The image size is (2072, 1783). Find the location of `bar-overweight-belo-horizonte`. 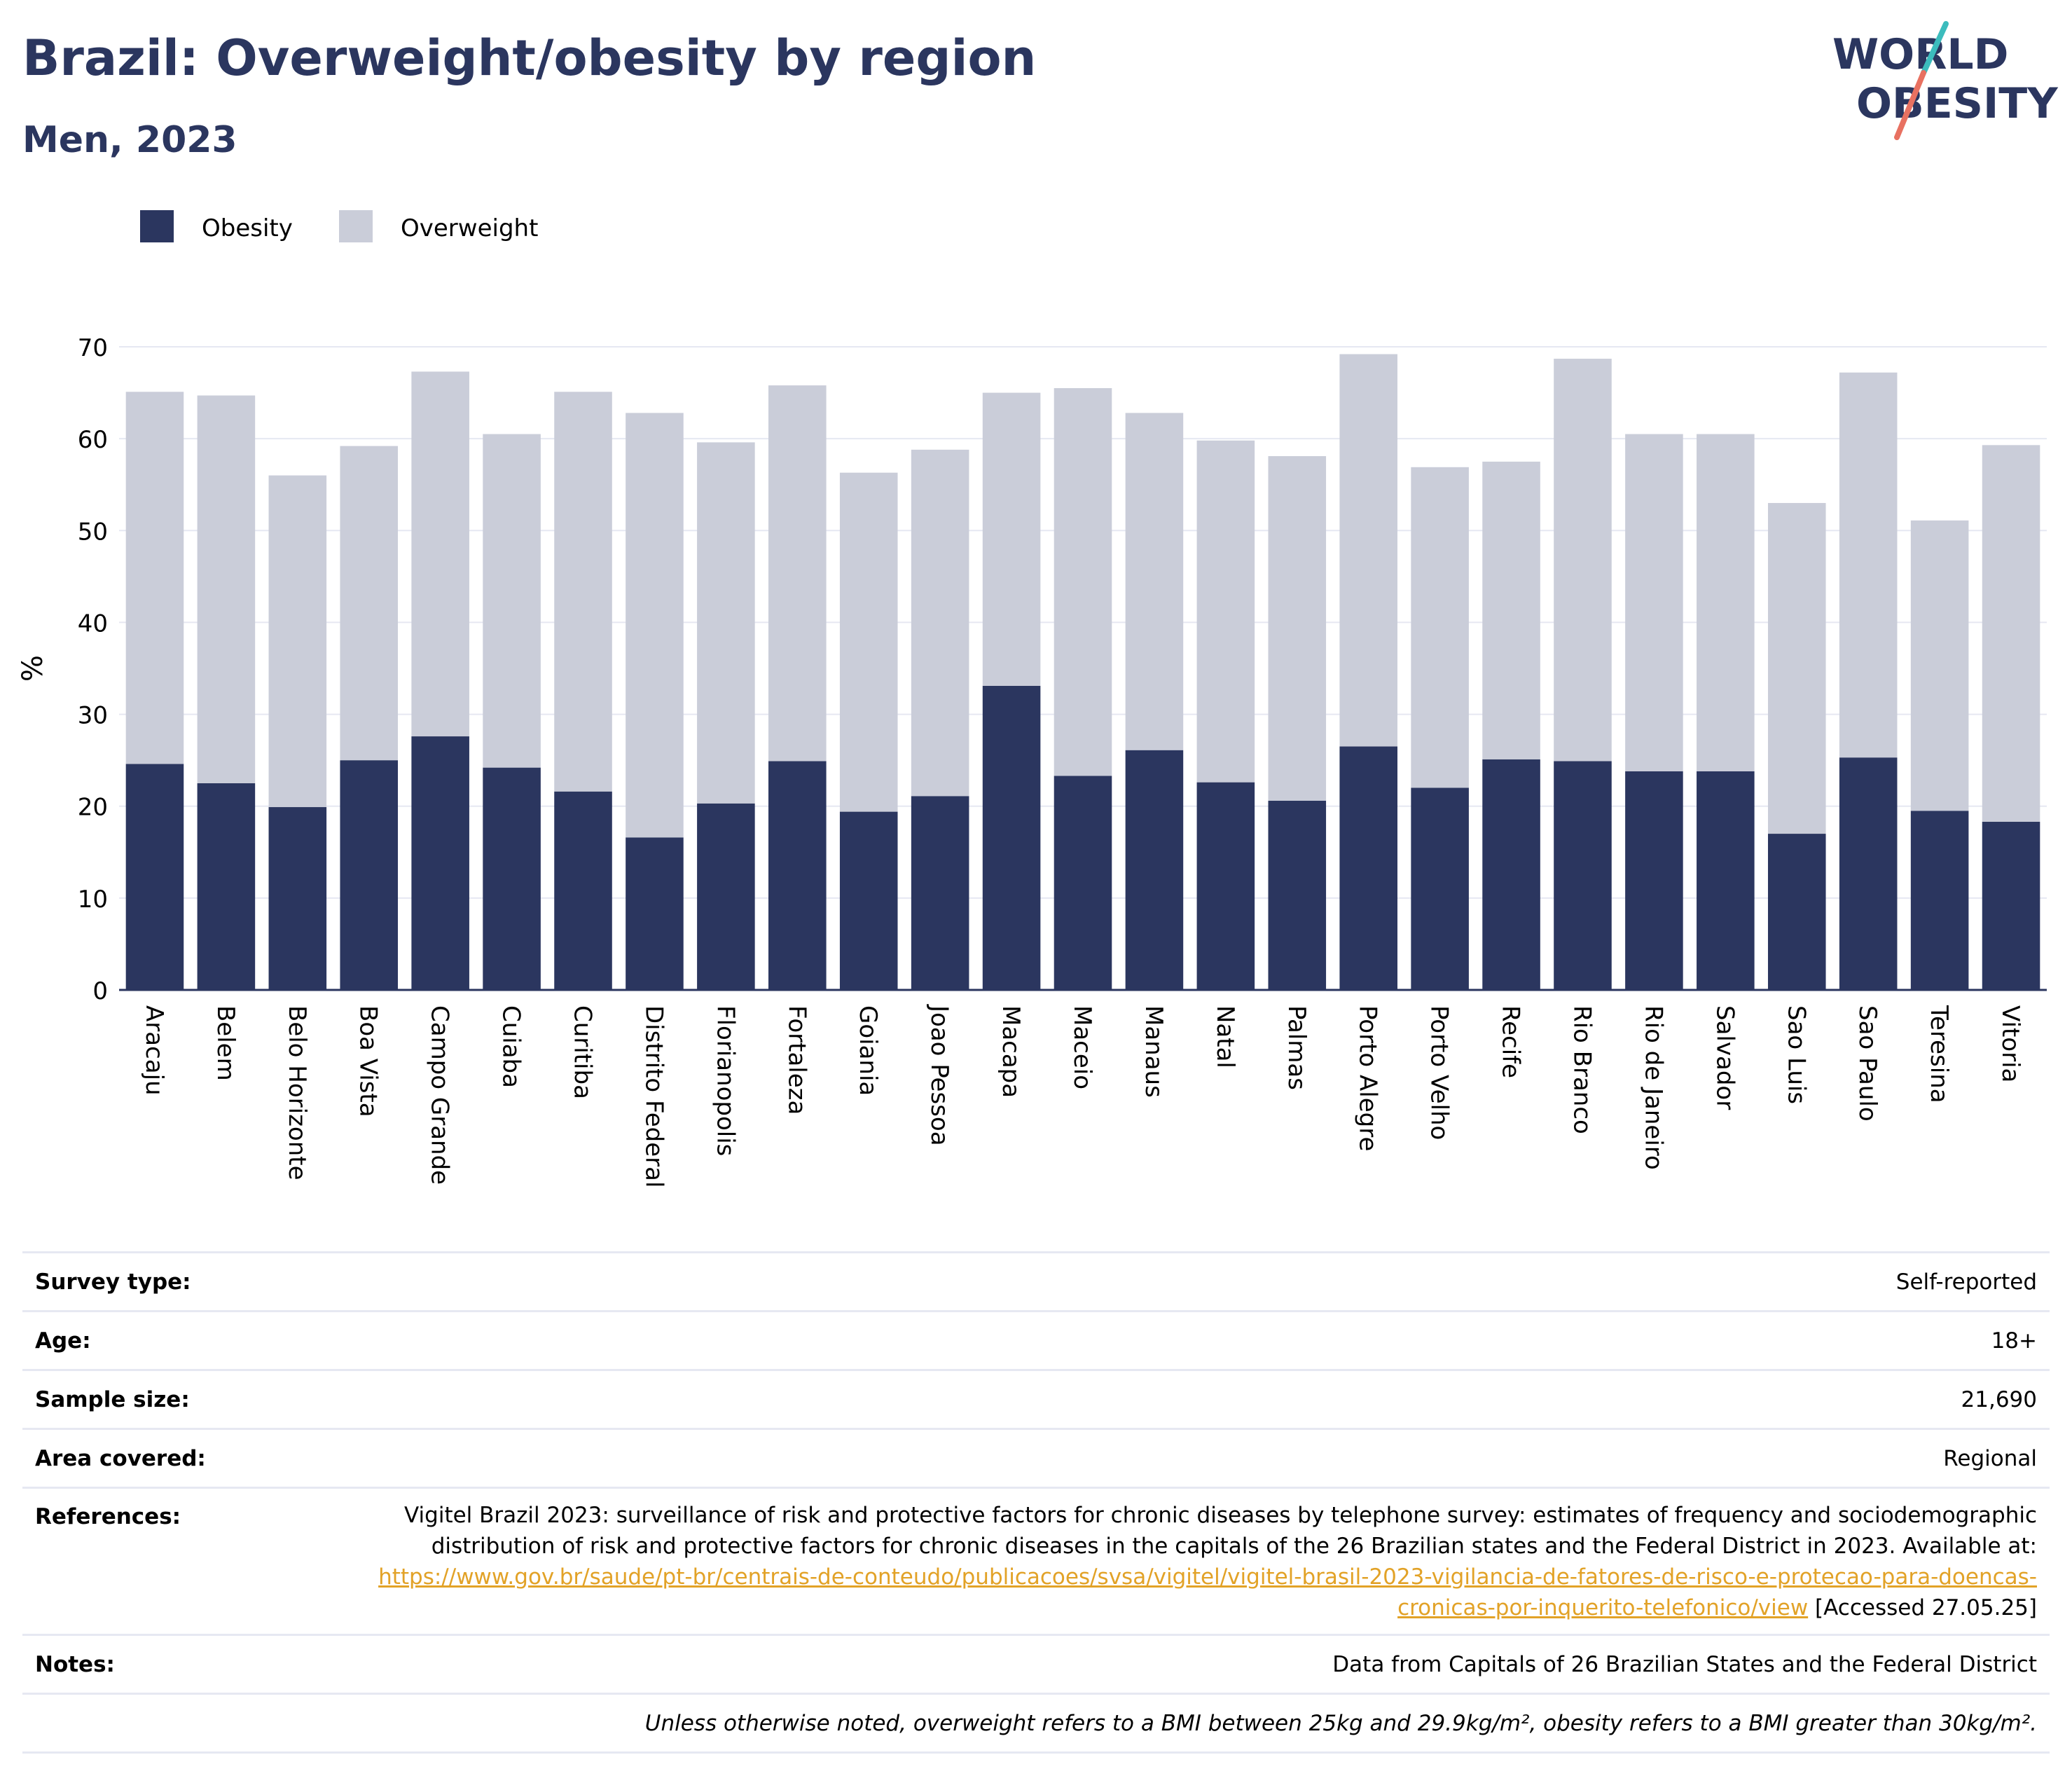

bar-overweight-belo-horizonte is located at coordinates (298, 641).